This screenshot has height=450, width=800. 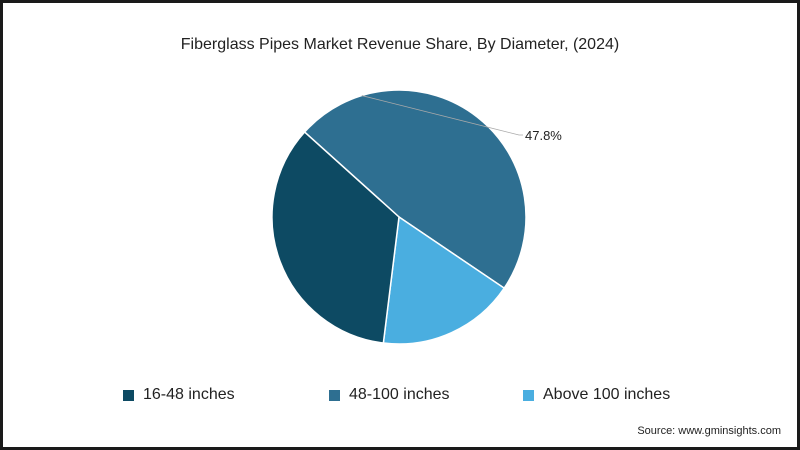 I want to click on legend-item-48-100: 48-100 inches, so click(x=389, y=395).